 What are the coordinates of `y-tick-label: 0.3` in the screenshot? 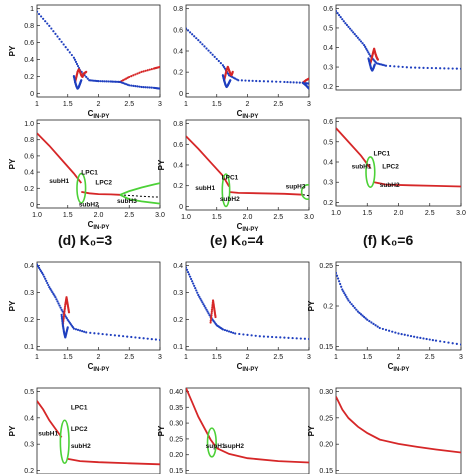 It's located at (328, 183).